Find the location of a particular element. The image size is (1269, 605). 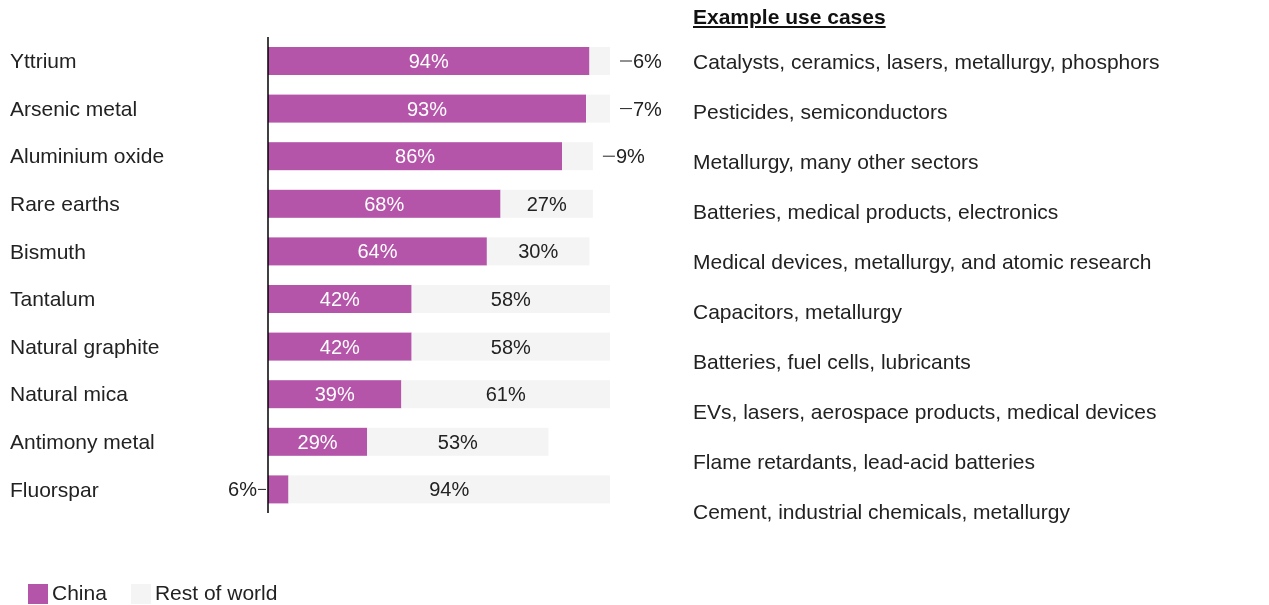

data-label: 68% is located at coordinates (384, 203).